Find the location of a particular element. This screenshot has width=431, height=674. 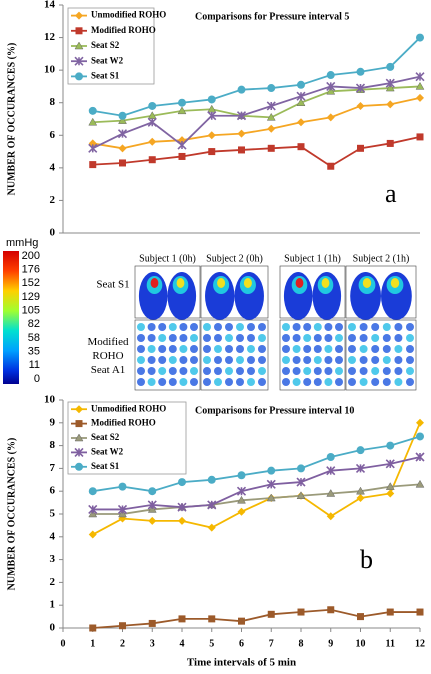

y-tick-label: 12 is located at coordinates (50, 37).